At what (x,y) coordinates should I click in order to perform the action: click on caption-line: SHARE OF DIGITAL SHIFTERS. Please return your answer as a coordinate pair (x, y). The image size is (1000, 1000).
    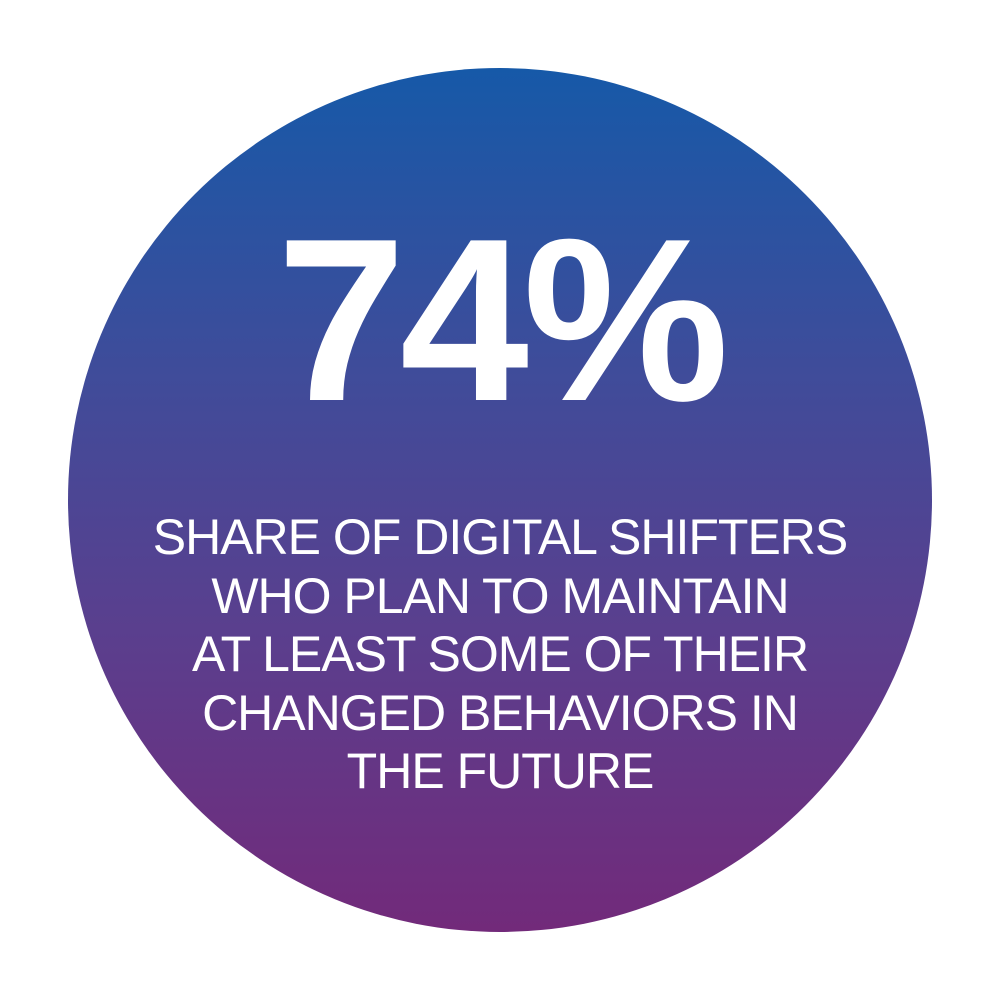
    Looking at the image, I should click on (500, 537).